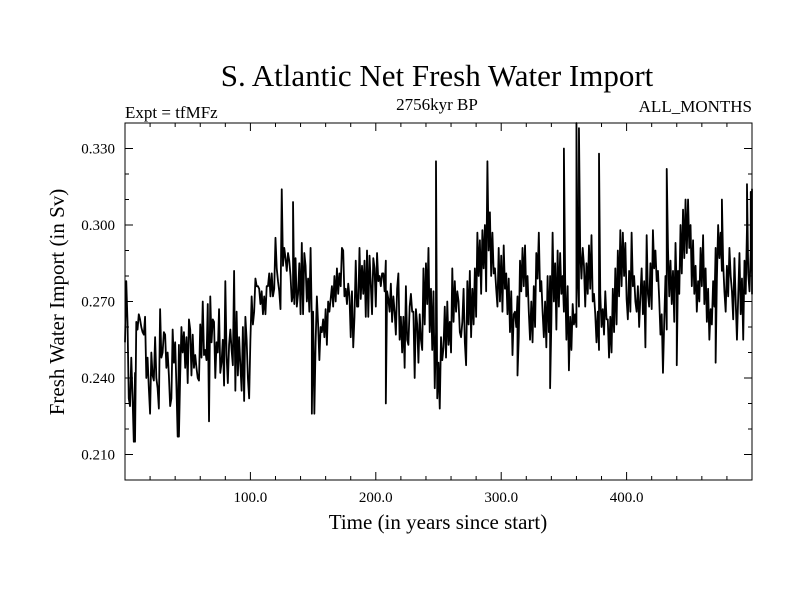 The image size is (800, 605). Describe the element at coordinates (437, 104) in the screenshot. I see `period-label: 2756kyr BP` at that location.